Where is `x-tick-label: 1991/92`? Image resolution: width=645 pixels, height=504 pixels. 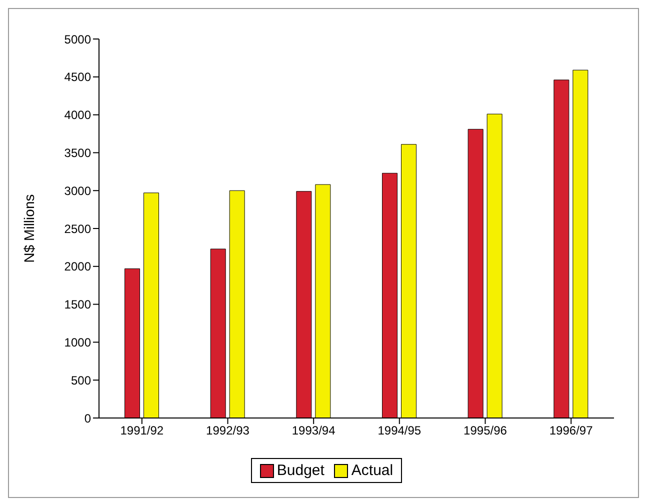 x-tick-label: 1991/92 is located at coordinates (142, 431).